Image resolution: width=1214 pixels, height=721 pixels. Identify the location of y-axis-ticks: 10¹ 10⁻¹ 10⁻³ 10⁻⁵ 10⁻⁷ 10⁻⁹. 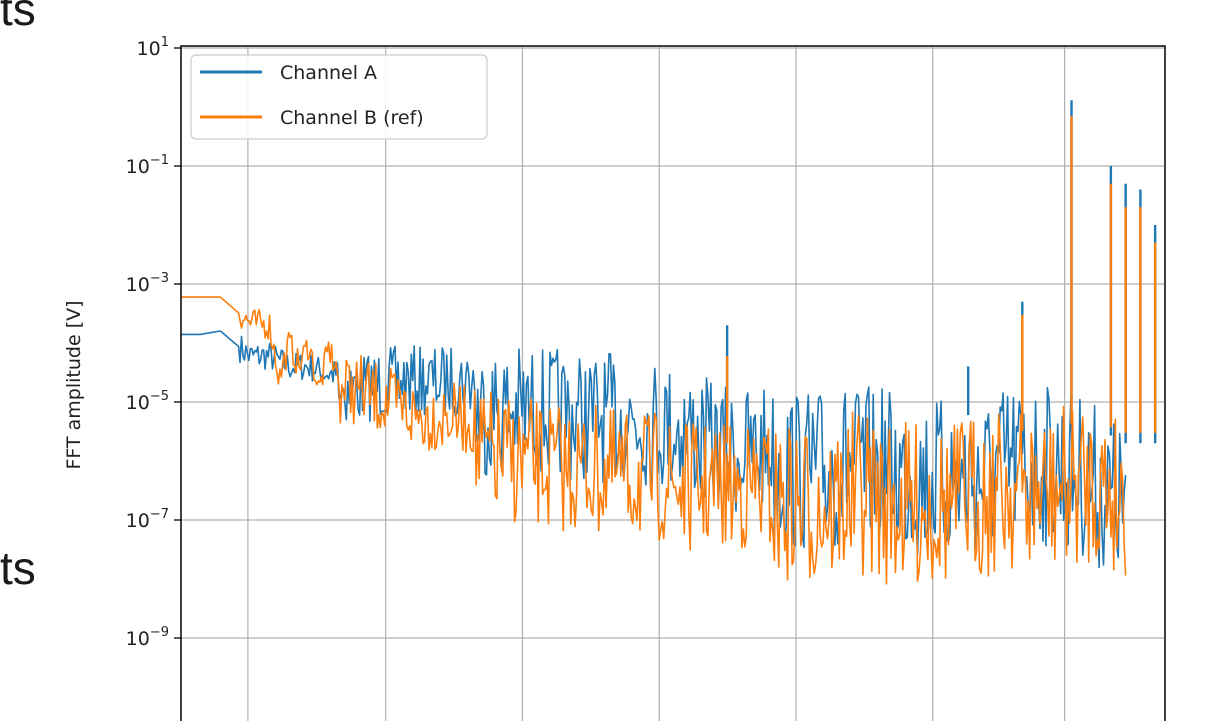
(153, 342).